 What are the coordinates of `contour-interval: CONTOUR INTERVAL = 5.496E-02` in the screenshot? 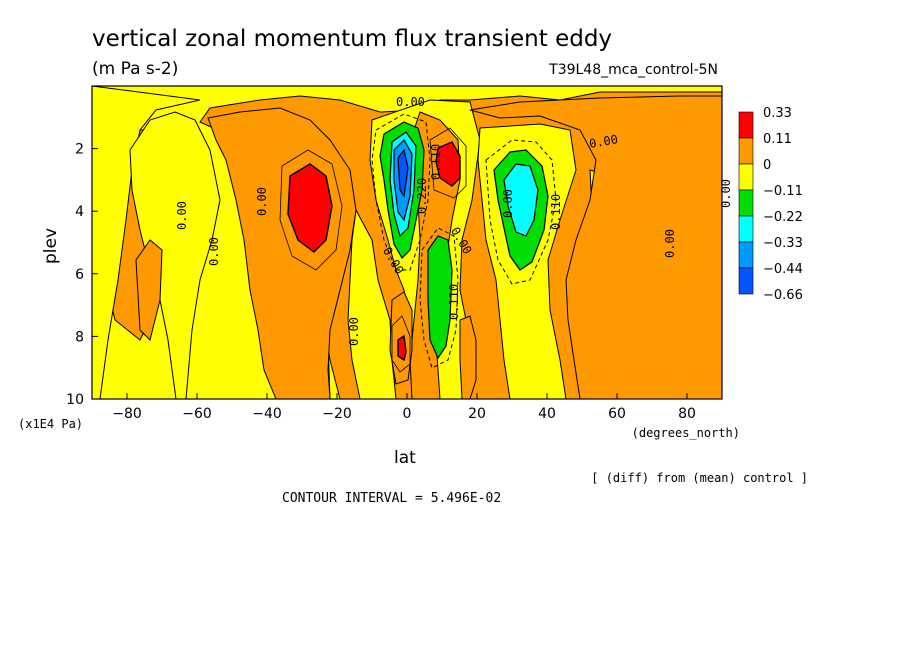 It's located at (391, 498).